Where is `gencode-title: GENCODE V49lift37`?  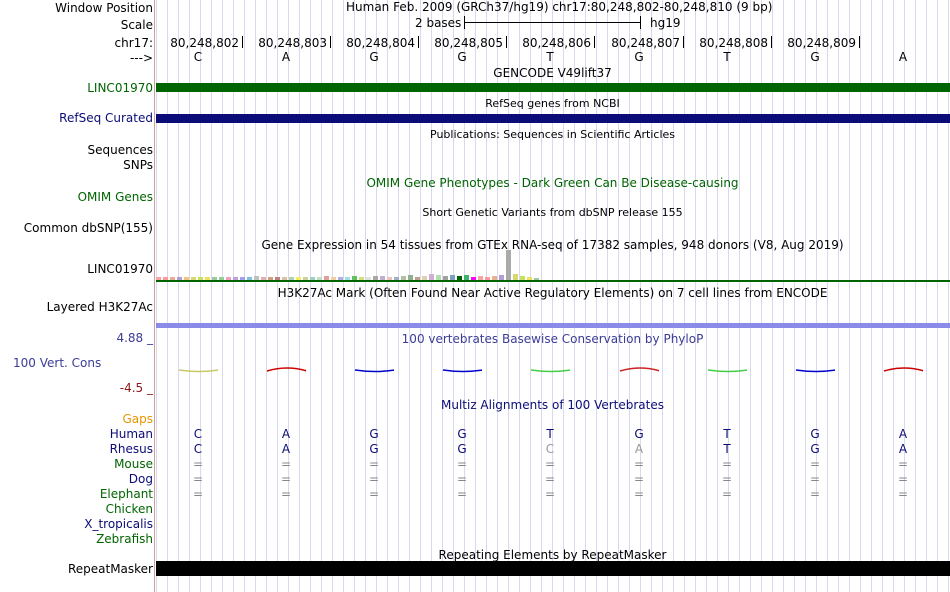
gencode-title: GENCODE V49lift37 is located at coordinates (552, 73).